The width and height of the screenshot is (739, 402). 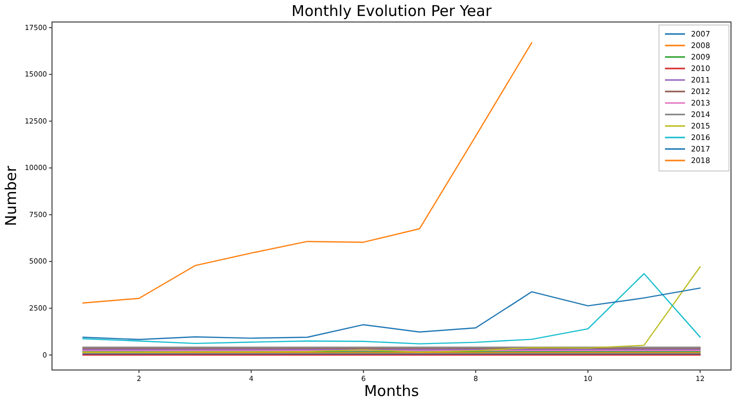 What do you see at coordinates (11, 195) in the screenshot?
I see `y-axis-title: Number` at bounding box center [11, 195].